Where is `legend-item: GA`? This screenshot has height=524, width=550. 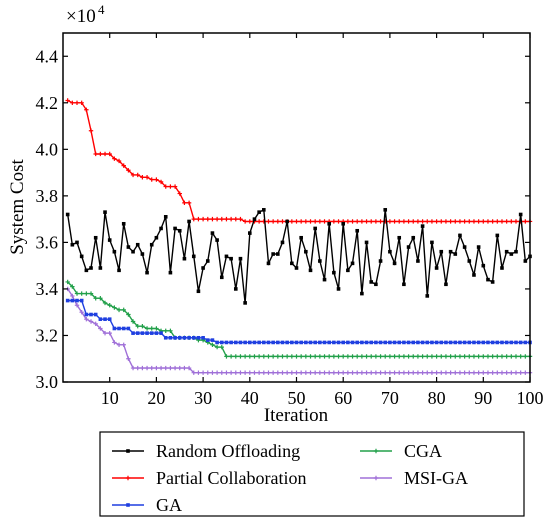 legend-item: GA is located at coordinates (147, 505).